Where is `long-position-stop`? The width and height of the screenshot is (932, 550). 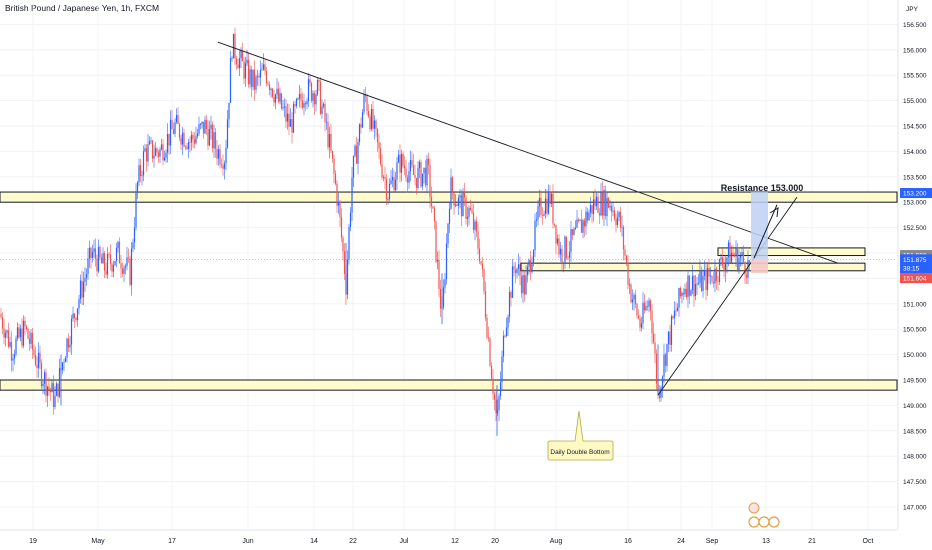 long-position-stop is located at coordinates (759, 266).